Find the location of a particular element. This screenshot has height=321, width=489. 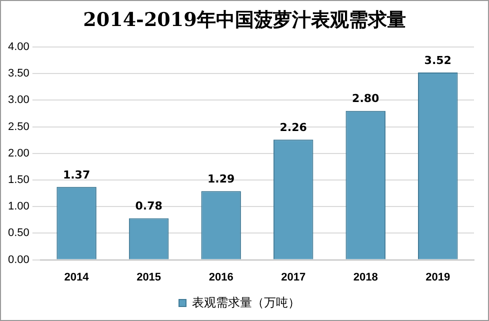

y-tick-label: 1.00 is located at coordinates (19, 206).